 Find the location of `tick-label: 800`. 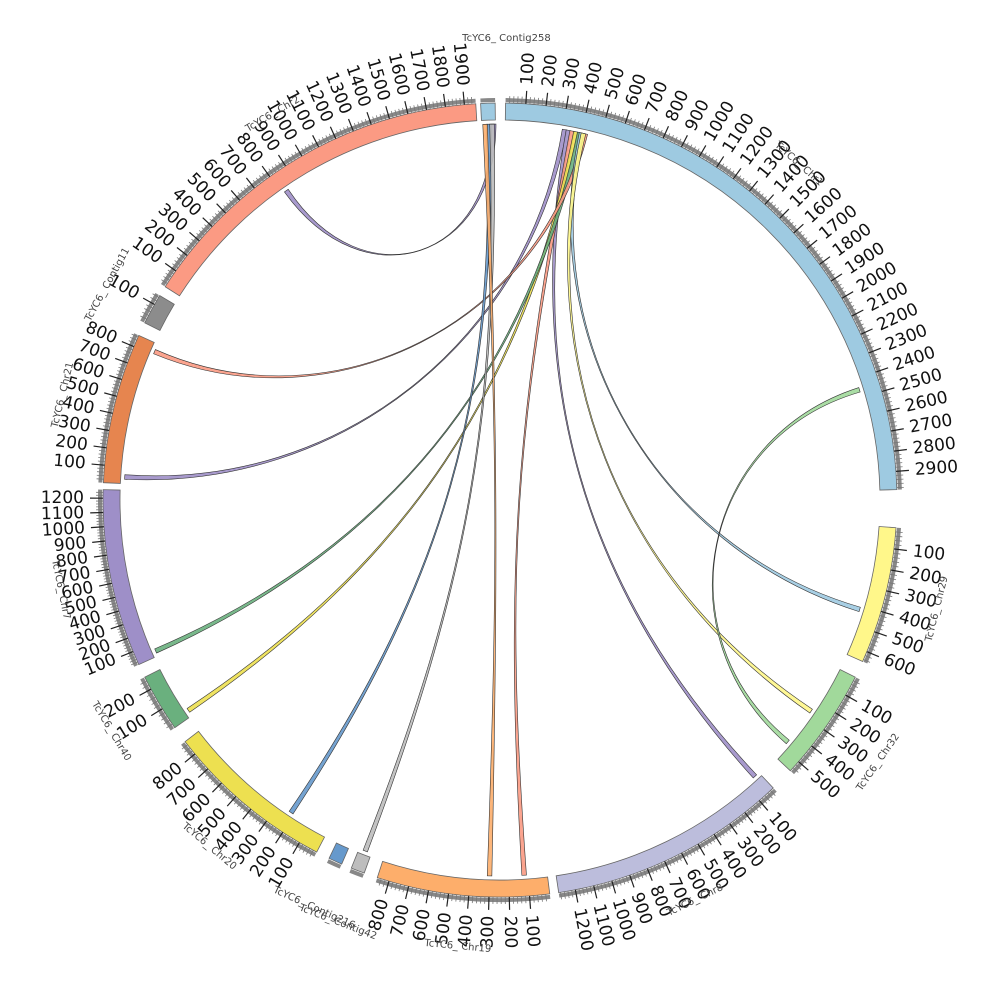

tick-label: 800 is located at coordinates (72, 560).